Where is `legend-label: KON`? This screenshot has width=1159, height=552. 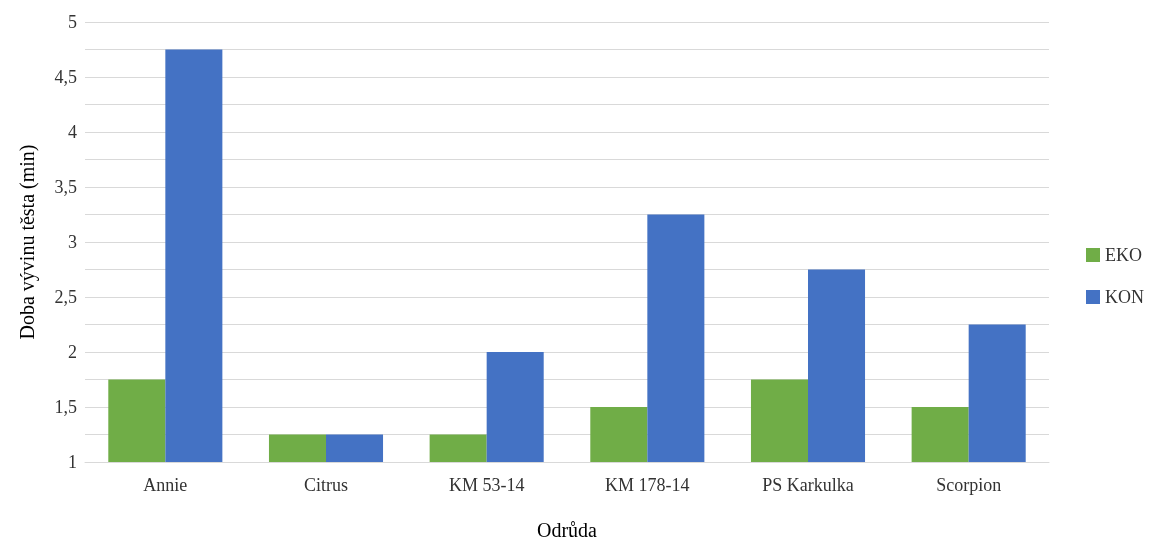 legend-label: KON is located at coordinates (1124, 297).